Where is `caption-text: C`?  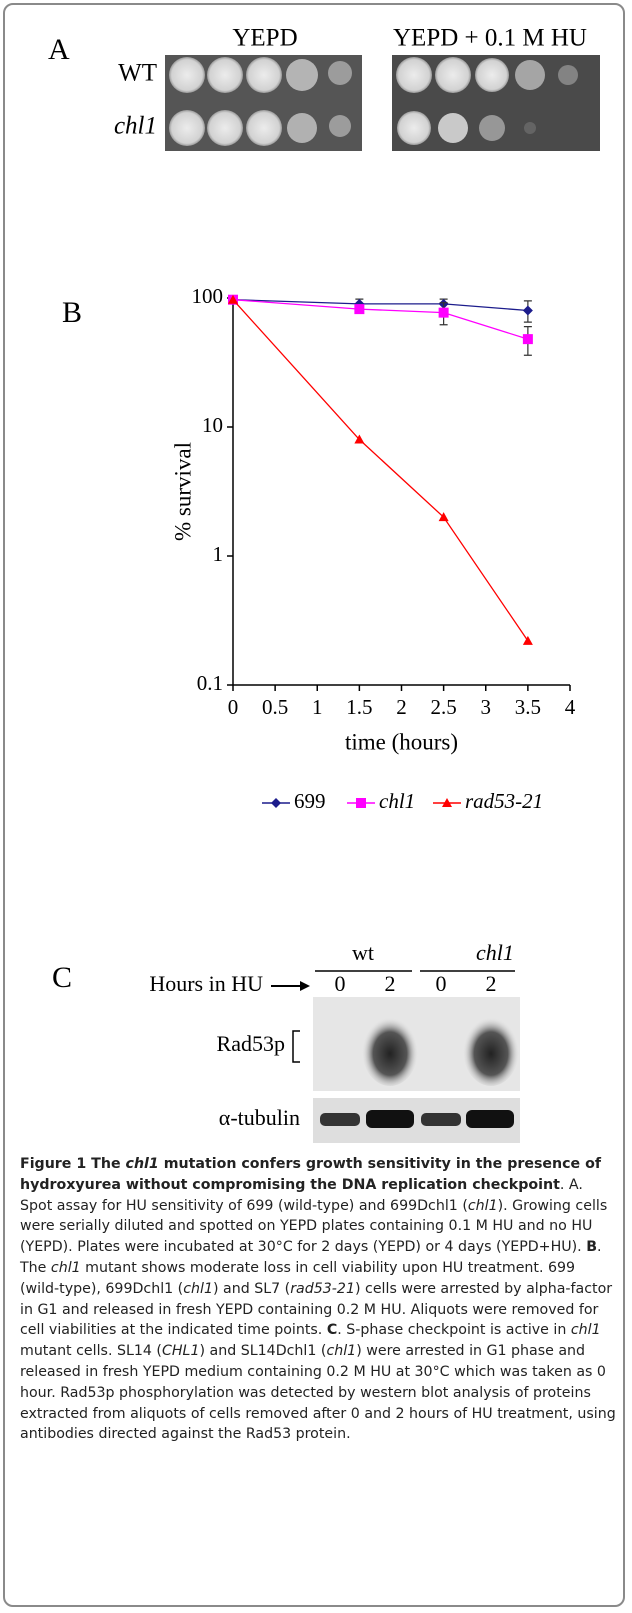
caption-text: C is located at coordinates (332, 1330).